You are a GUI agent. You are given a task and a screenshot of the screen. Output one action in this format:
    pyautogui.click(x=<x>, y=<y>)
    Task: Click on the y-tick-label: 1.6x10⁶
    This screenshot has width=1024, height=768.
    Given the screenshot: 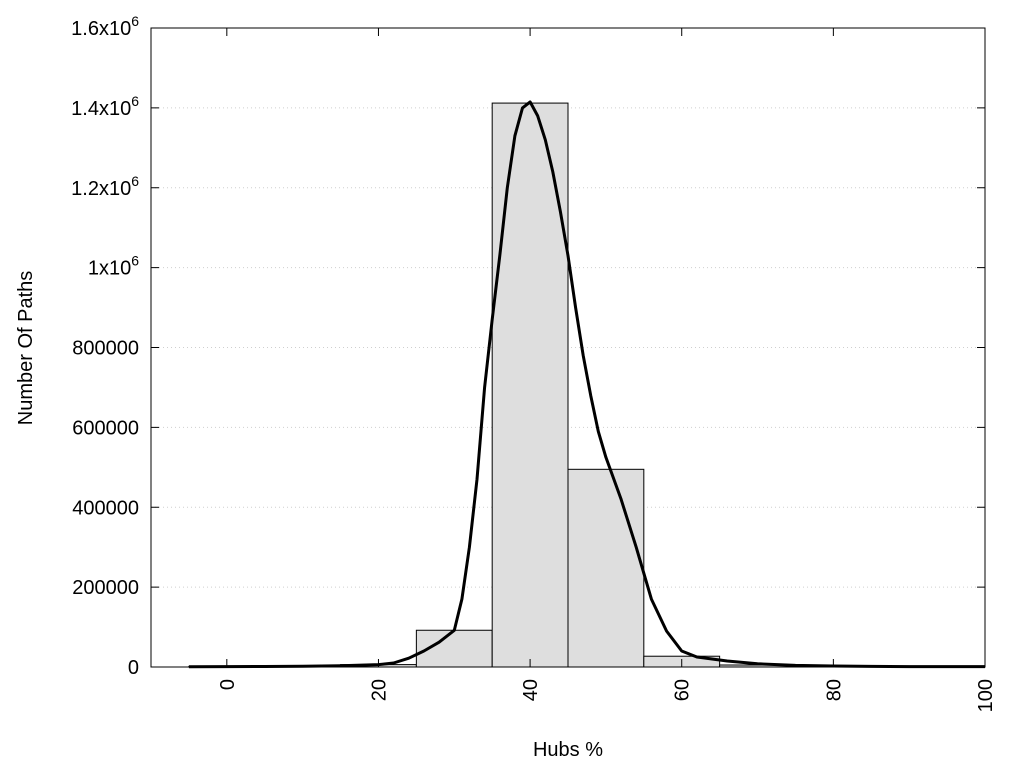 What is the action you would take?
    pyautogui.click(x=105, y=26)
    